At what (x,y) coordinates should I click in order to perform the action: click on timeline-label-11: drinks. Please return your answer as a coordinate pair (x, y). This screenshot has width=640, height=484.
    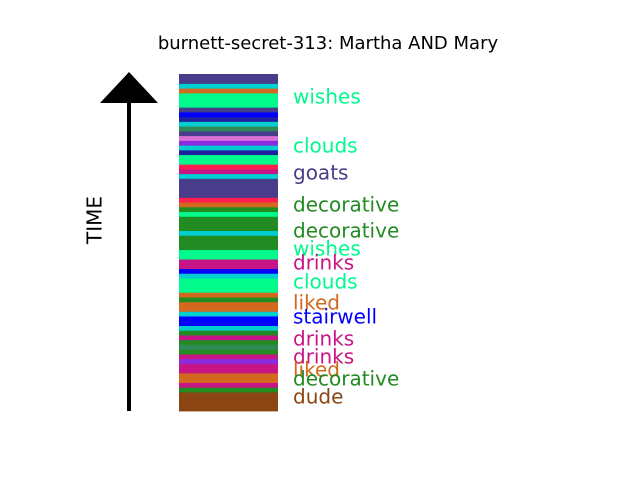
    Looking at the image, I should click on (323, 357).